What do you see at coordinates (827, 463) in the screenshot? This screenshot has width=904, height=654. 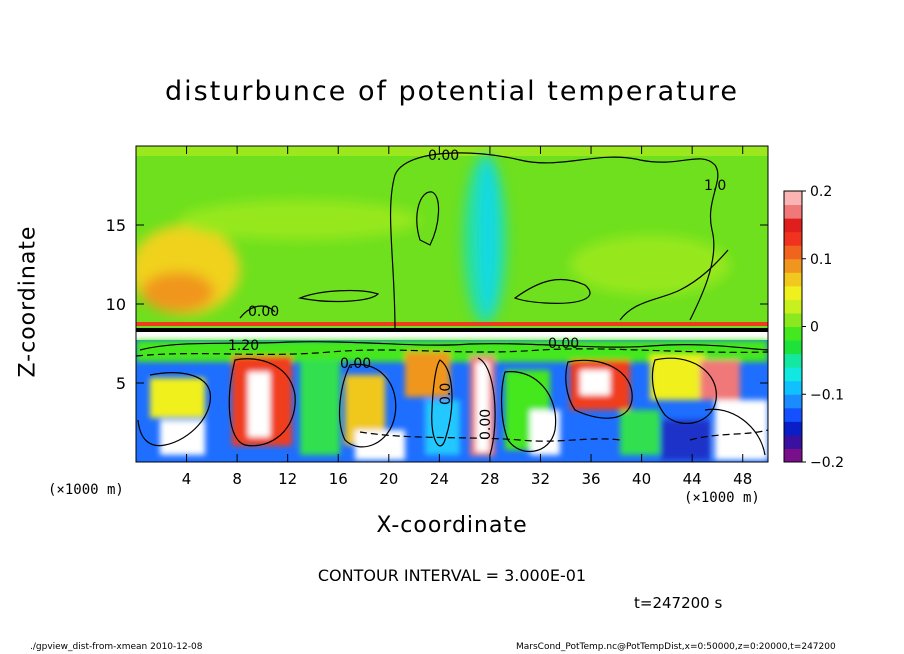 I see `colorbar-tick-label: −0.2` at bounding box center [827, 463].